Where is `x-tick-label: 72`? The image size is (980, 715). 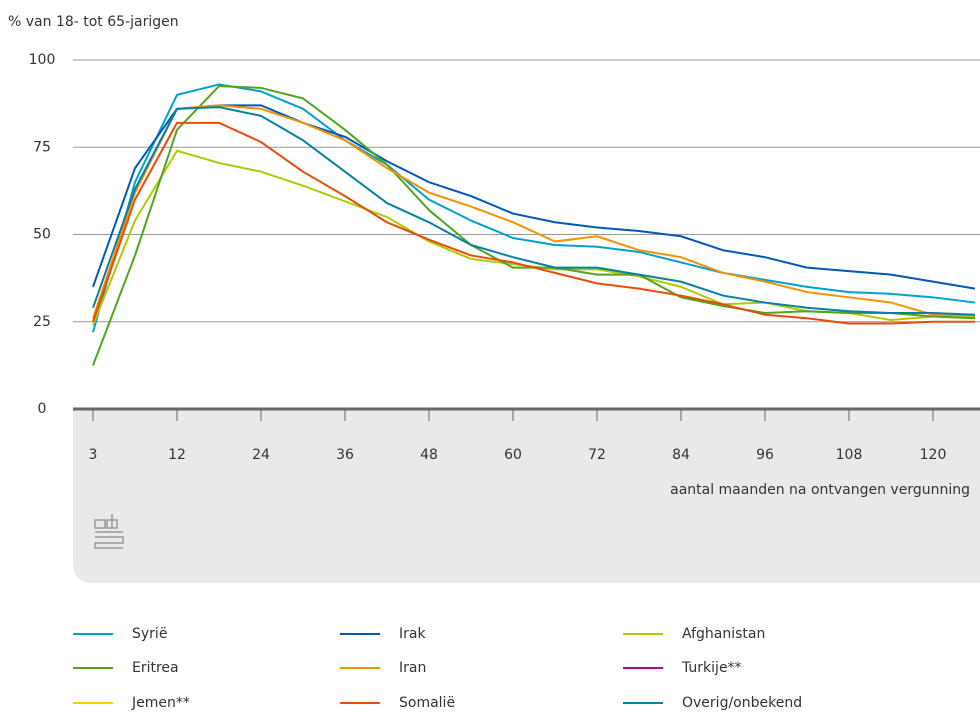
x-tick-label: 72 is located at coordinates (597, 455).